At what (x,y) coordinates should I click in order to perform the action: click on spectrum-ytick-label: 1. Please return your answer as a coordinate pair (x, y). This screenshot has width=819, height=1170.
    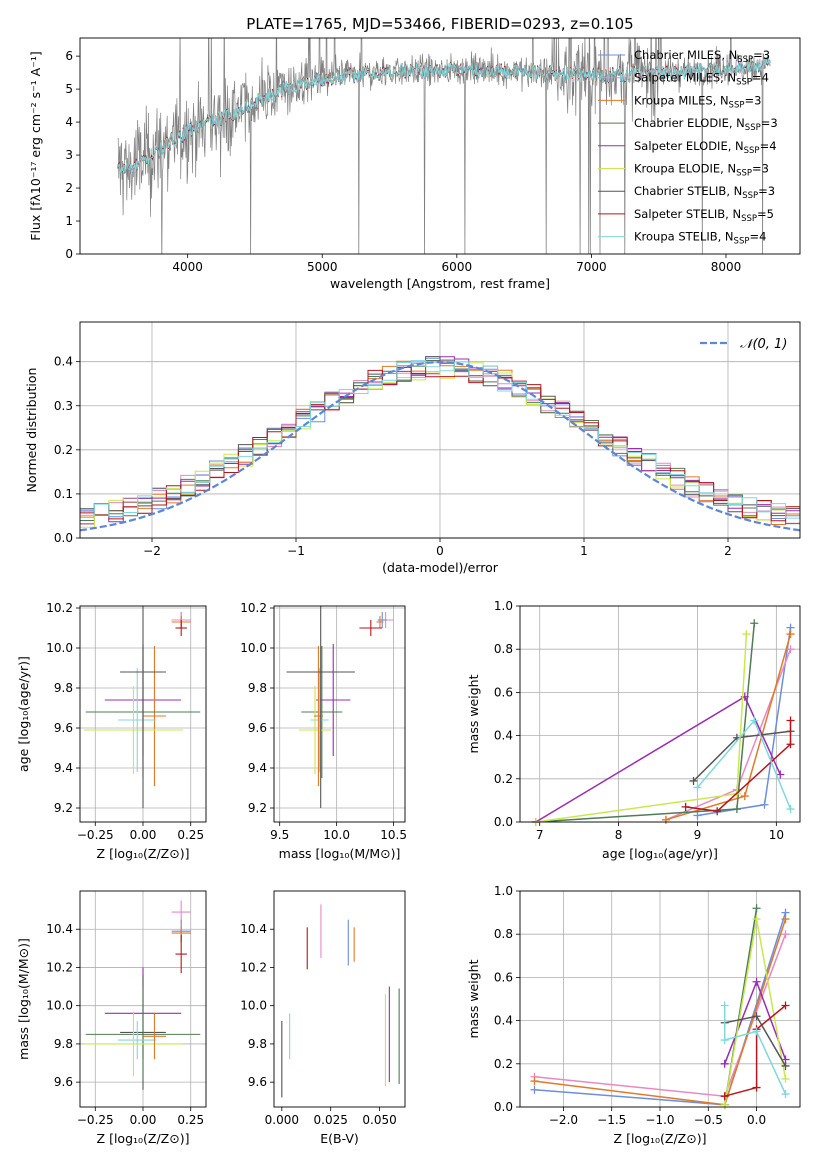
    Looking at the image, I should click on (69, 221).